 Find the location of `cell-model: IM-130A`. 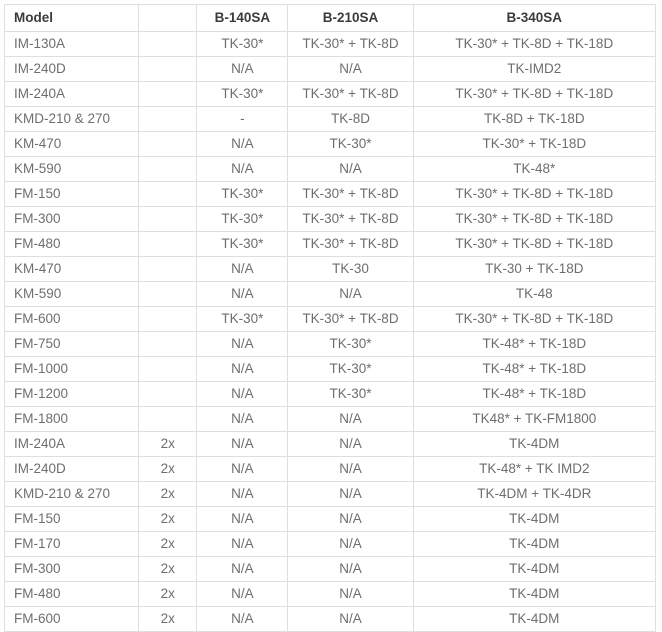

cell-model: IM-130A is located at coordinates (71, 44).